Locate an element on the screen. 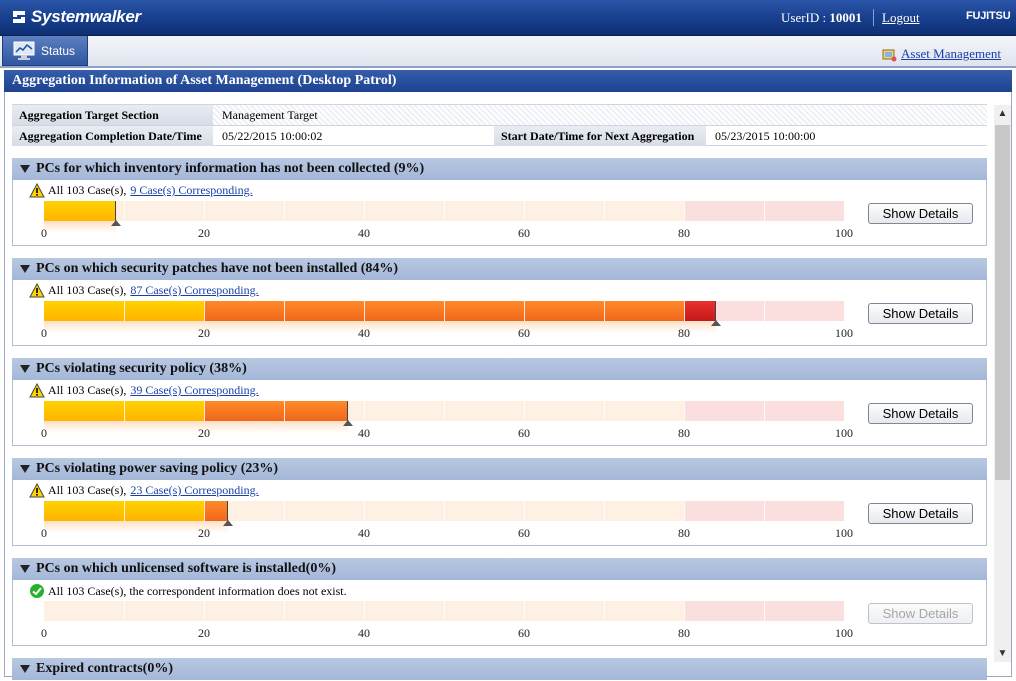 The image size is (1016, 681). asset-management-link: Asset Management is located at coordinates (941, 54).